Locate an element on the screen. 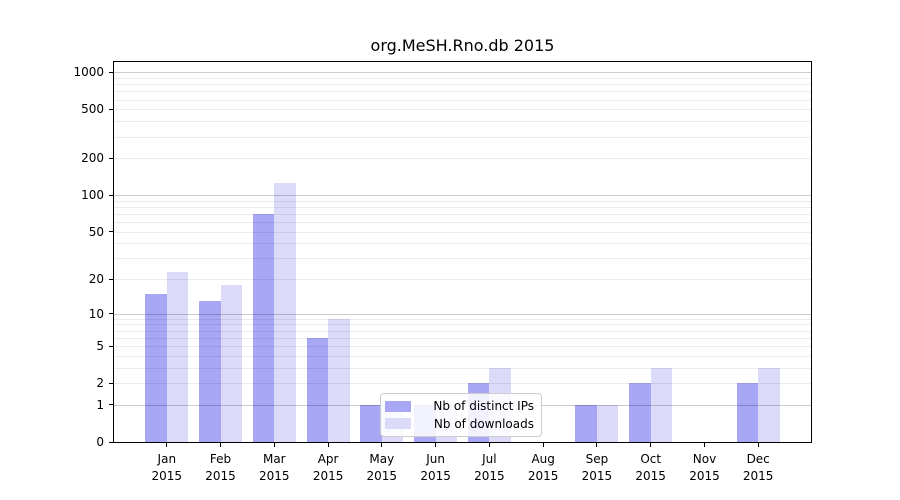 The width and height of the screenshot is (900, 500). bar-ips-jan is located at coordinates (156, 367).